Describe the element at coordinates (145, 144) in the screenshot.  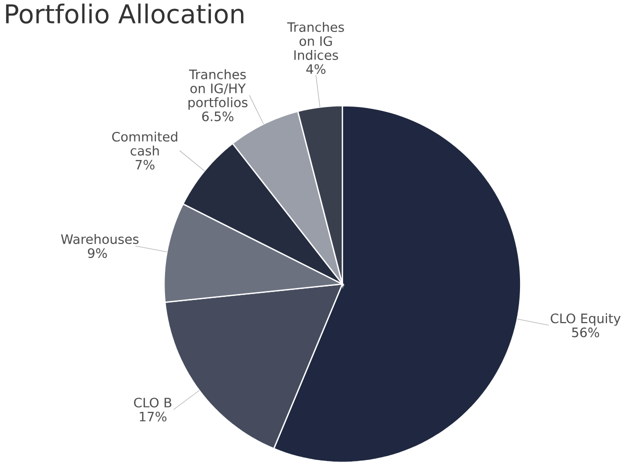
I see `slice-label: Commited cash` at that location.